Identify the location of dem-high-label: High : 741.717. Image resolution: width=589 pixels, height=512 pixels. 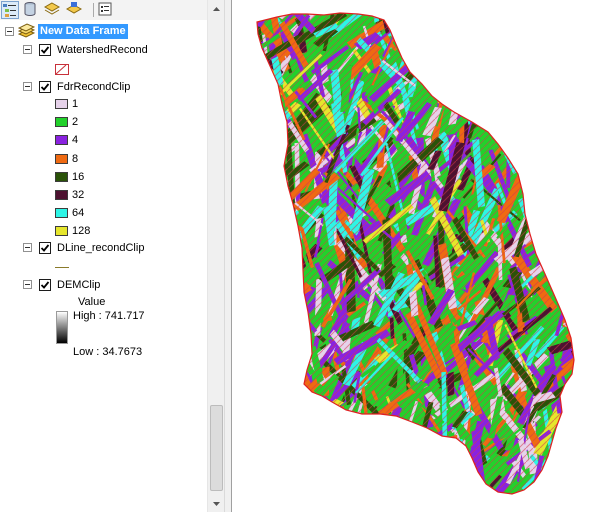
(109, 316).